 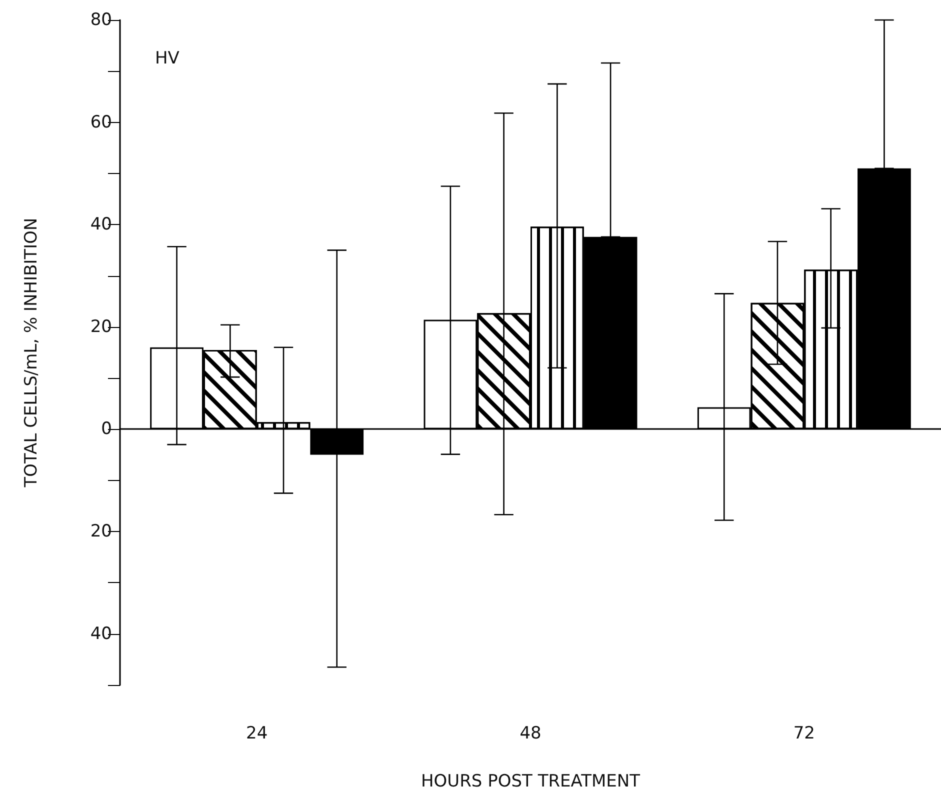 I want to click on y-tick-label: 60, so click(x=101, y=122).